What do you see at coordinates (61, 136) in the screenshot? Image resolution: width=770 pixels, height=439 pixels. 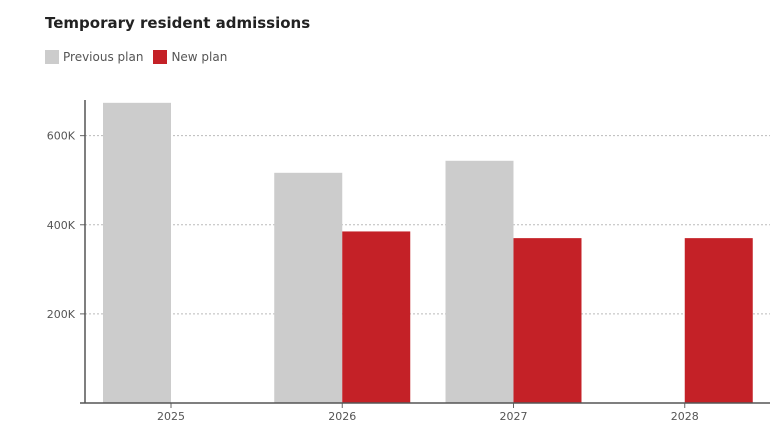 I see `y-tick-label: 600K` at bounding box center [61, 136].